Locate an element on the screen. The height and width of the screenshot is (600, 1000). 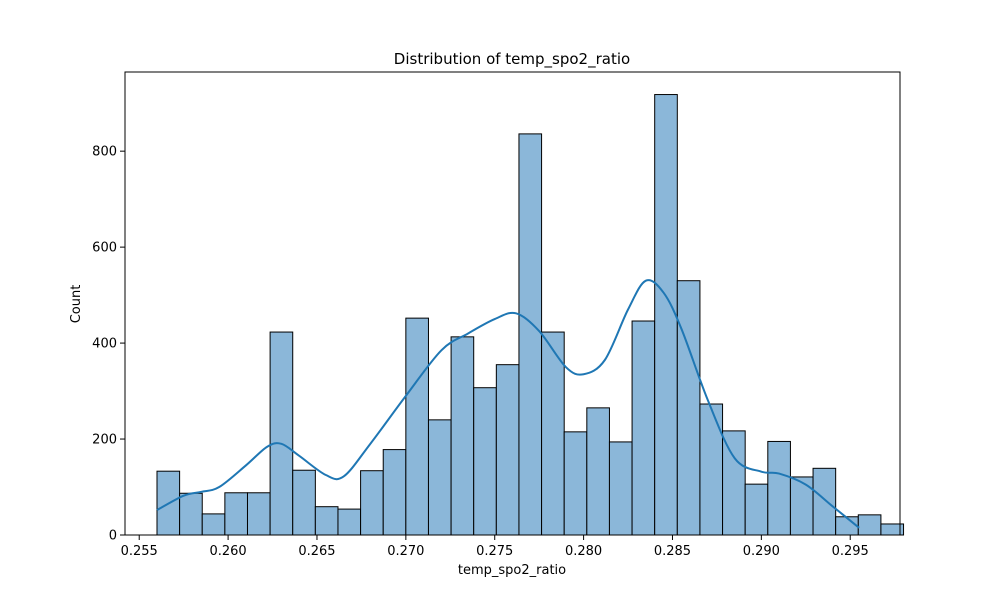
x-axis-label: temp_spo2_ratio is located at coordinates (512, 570).